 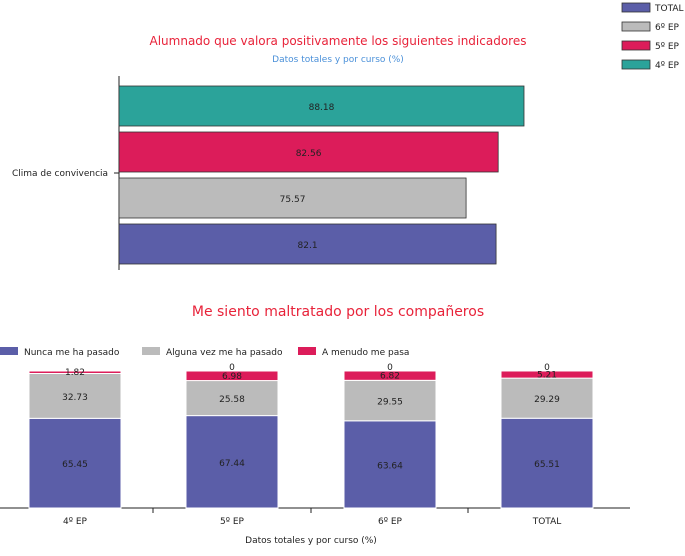 I want to click on chart2-data-label-2-0: 63.64, so click(x=390, y=466).